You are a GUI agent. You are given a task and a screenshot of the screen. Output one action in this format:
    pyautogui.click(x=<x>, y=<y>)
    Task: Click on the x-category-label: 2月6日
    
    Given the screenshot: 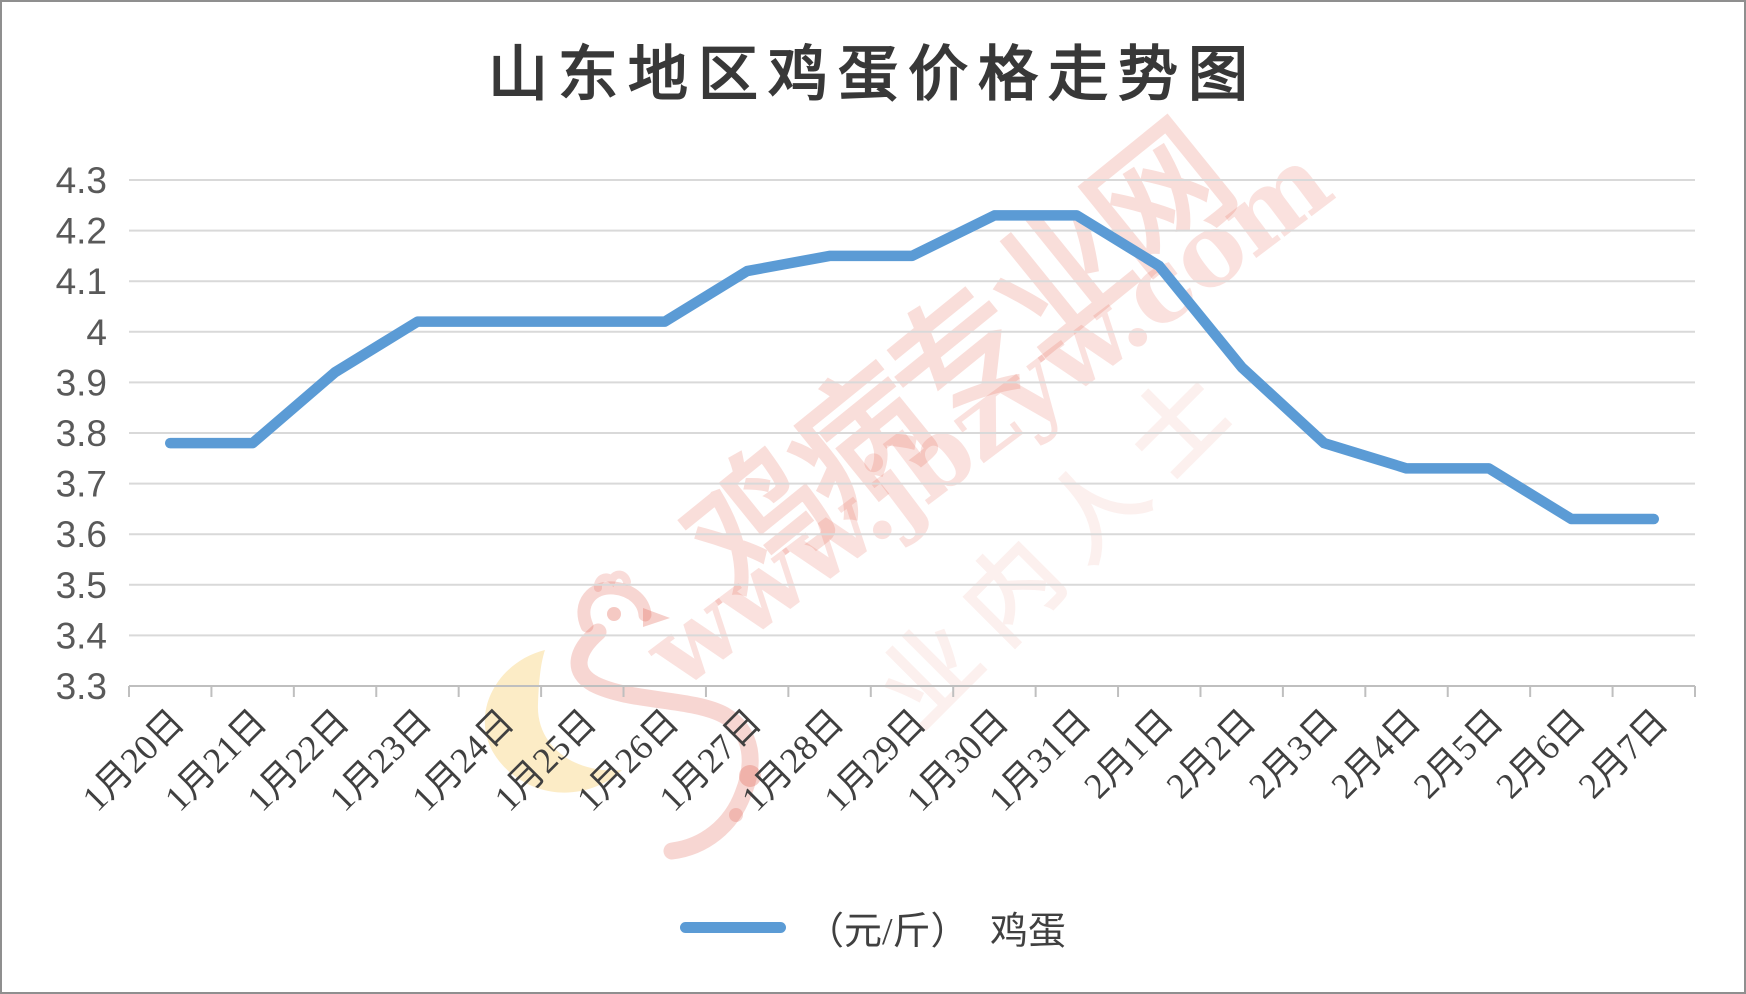 What is the action you would take?
    pyautogui.click(x=1540, y=753)
    